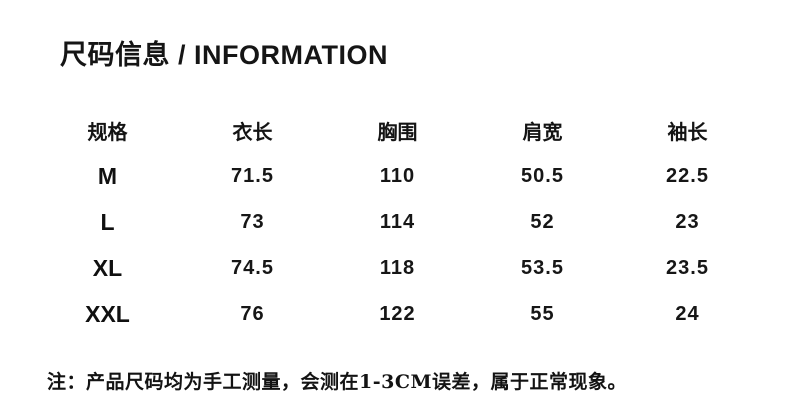 Image resolution: width=789 pixels, height=416 pixels. I want to click on column-header-shoulder: 肩宽, so click(542, 132).